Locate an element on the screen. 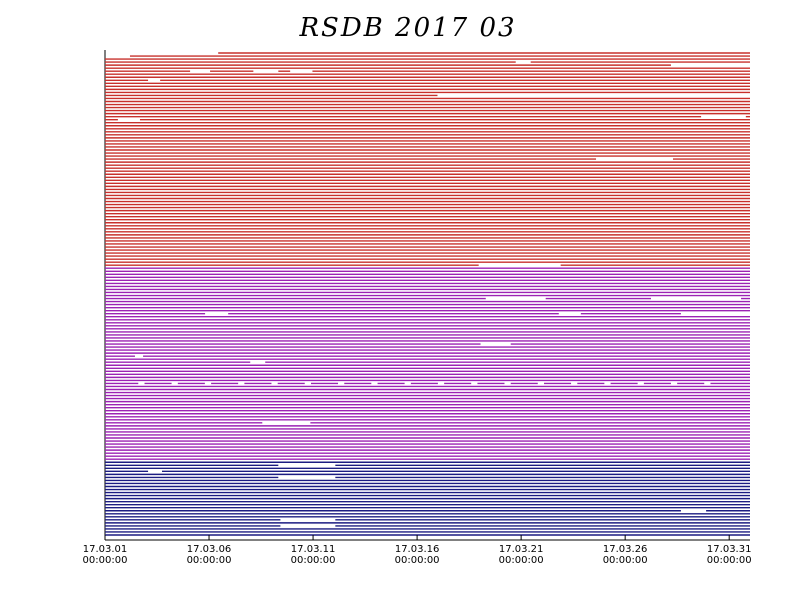 The width and height of the screenshot is (792, 612). chart-title: RSDB 2017 03 is located at coordinates (407, 28).